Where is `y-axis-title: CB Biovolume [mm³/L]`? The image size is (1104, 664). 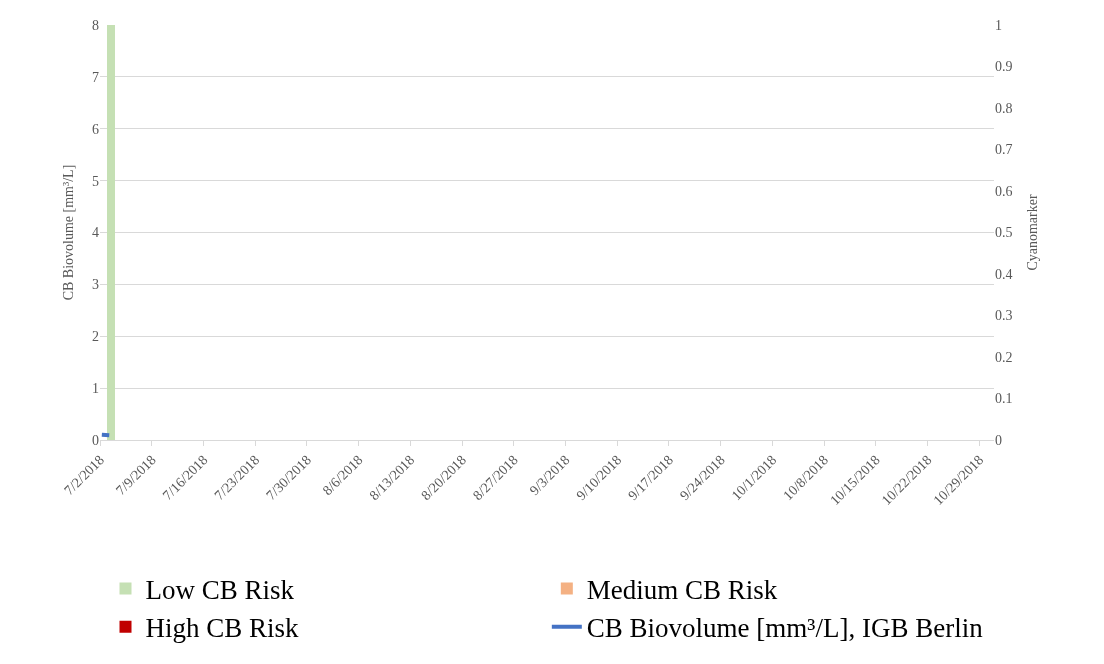
y-axis-title: CB Biovolume [mm³/L] is located at coordinates (68, 232).